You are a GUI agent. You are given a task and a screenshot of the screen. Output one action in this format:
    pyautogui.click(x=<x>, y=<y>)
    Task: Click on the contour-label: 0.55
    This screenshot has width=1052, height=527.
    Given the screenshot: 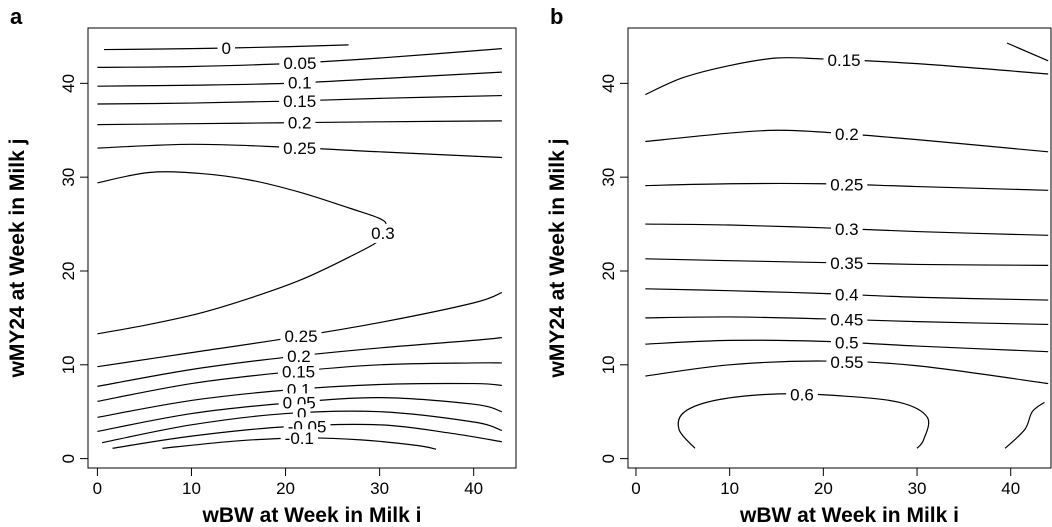 What is the action you would take?
    pyautogui.click(x=846, y=362)
    